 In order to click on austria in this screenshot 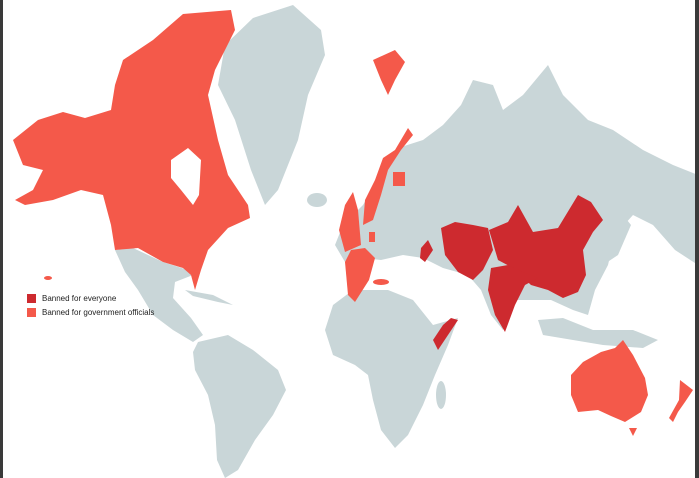, I will do `click(381, 282)`.